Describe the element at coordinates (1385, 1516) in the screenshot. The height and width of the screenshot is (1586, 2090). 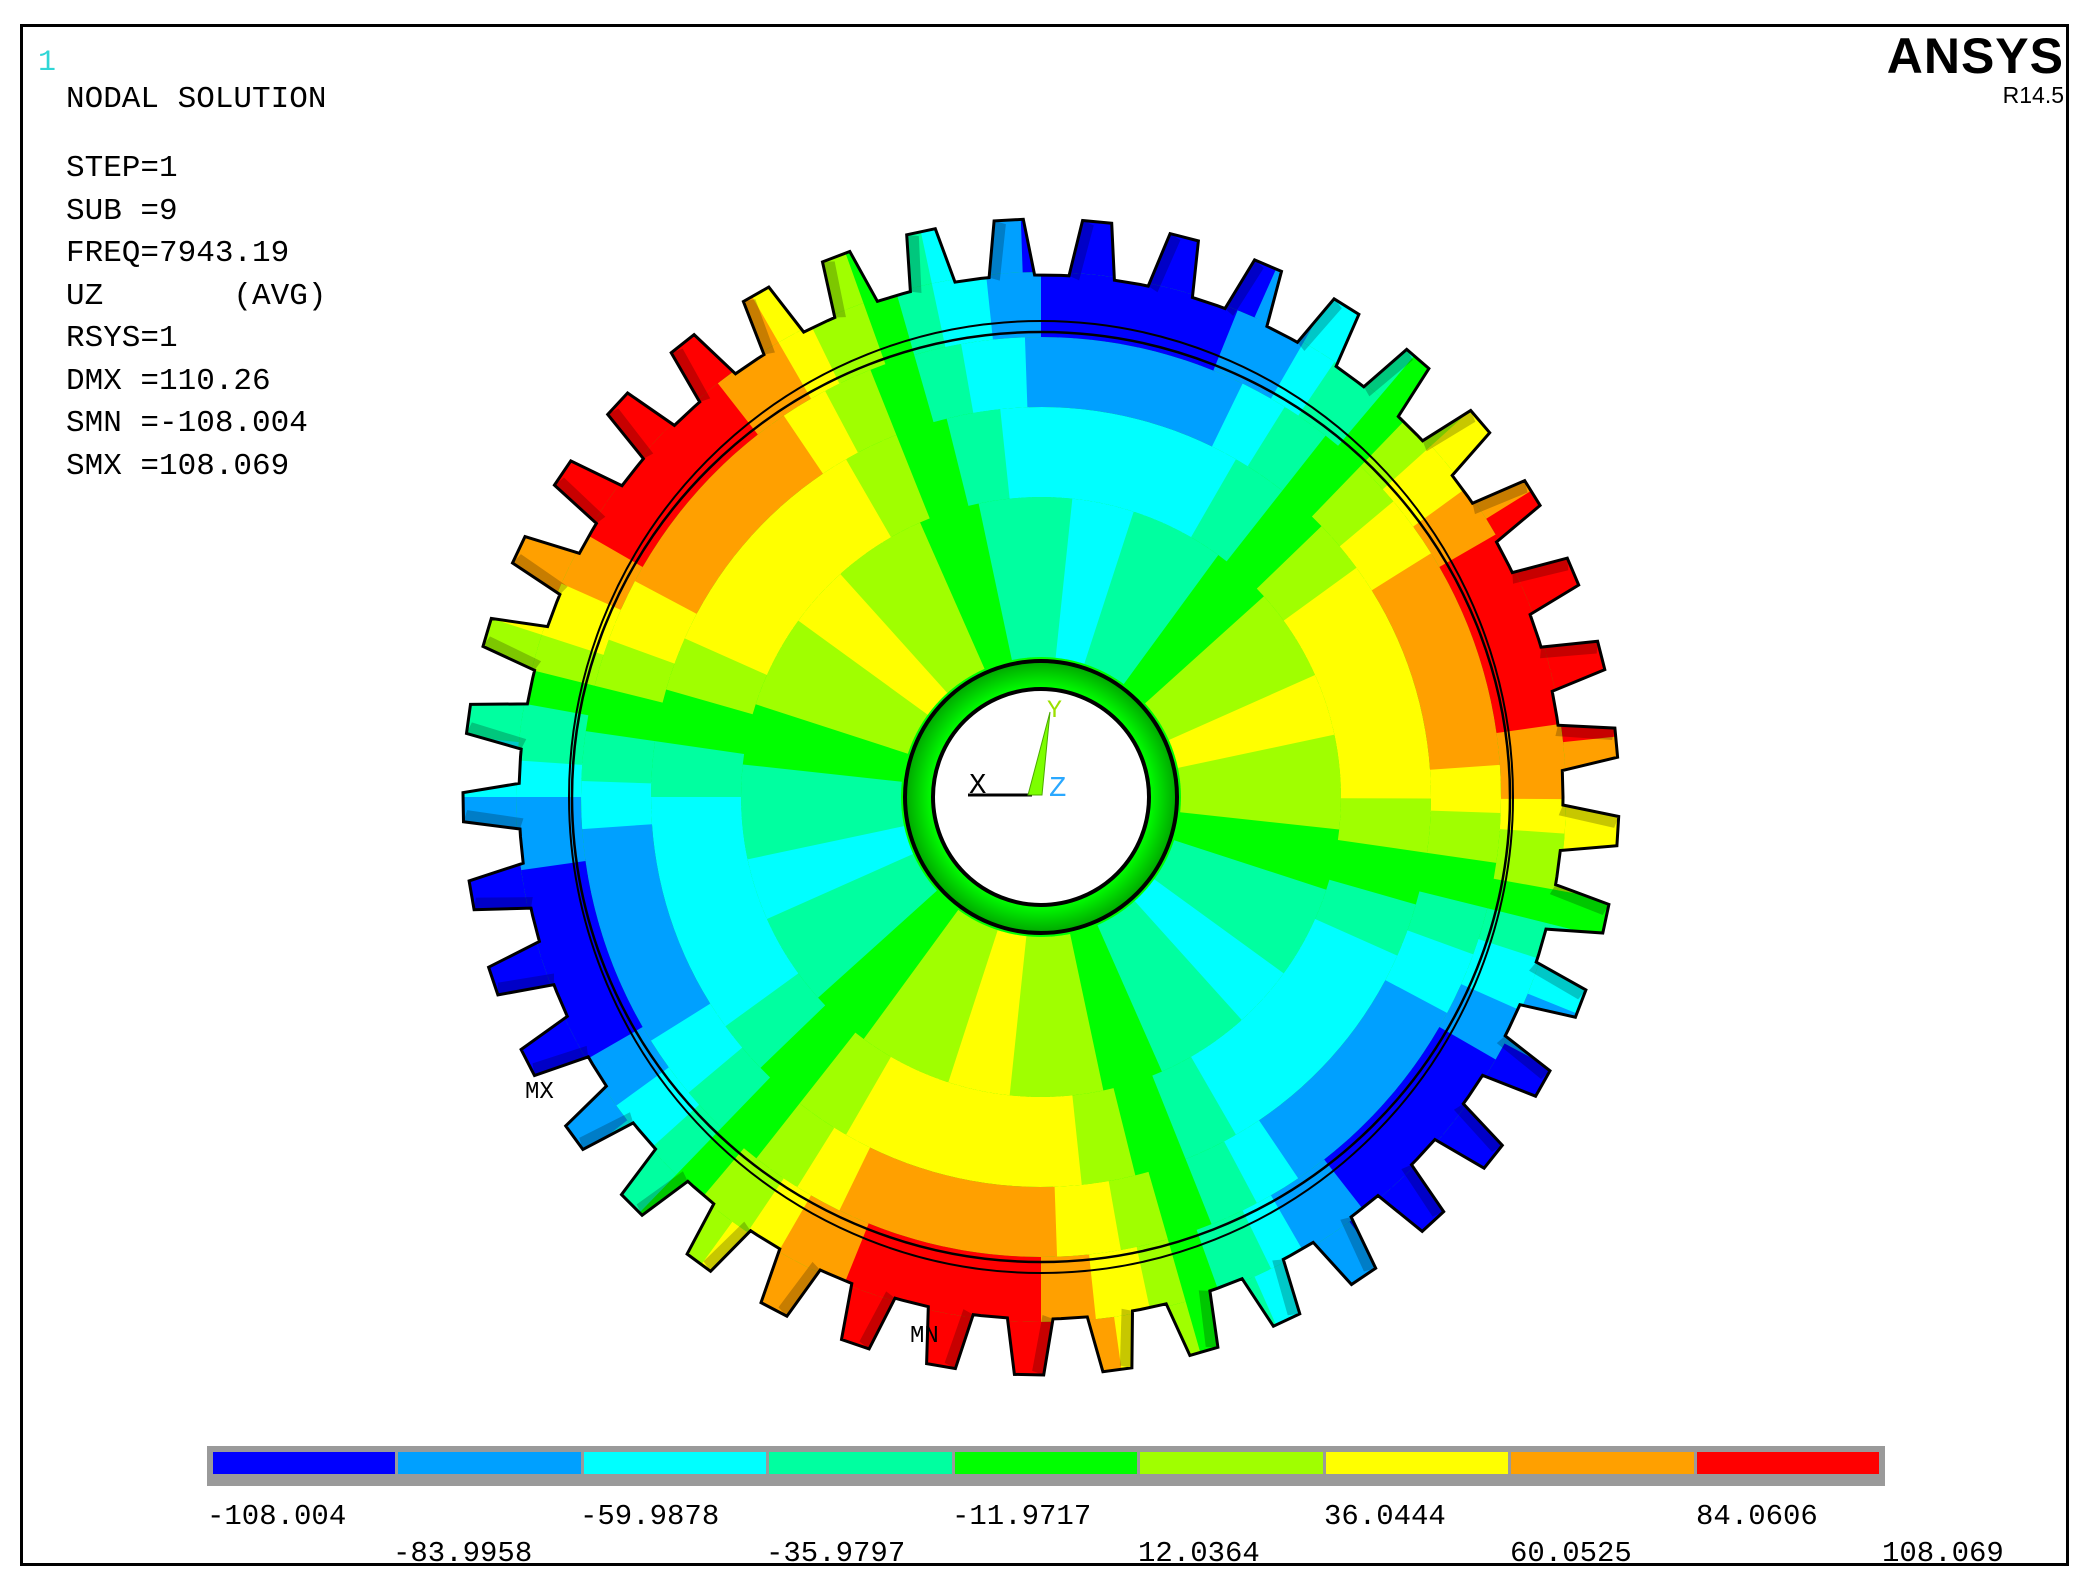
I see `legend-tick-7: 36.0444` at that location.